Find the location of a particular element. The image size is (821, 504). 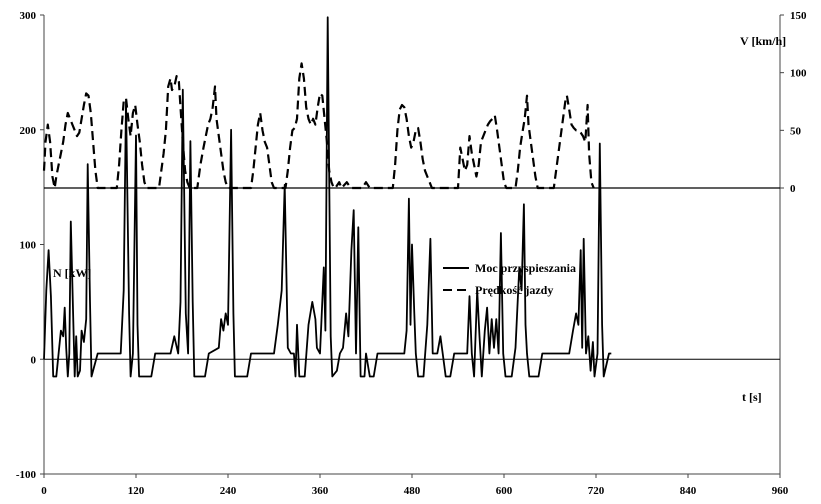

x-tick-label: 240 is located at coordinates (228, 491).